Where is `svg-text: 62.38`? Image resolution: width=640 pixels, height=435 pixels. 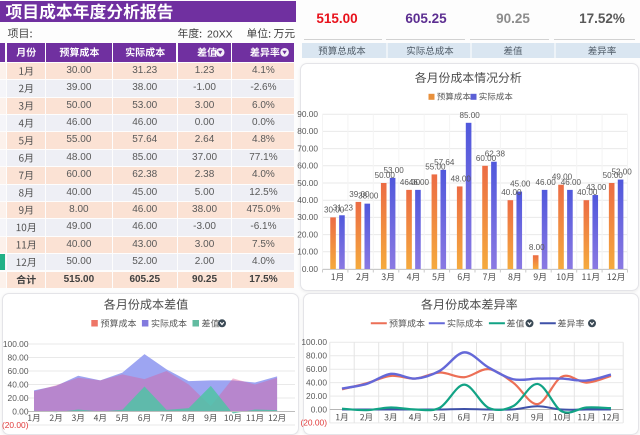
svg-text: 62.38 is located at coordinates (495, 154).